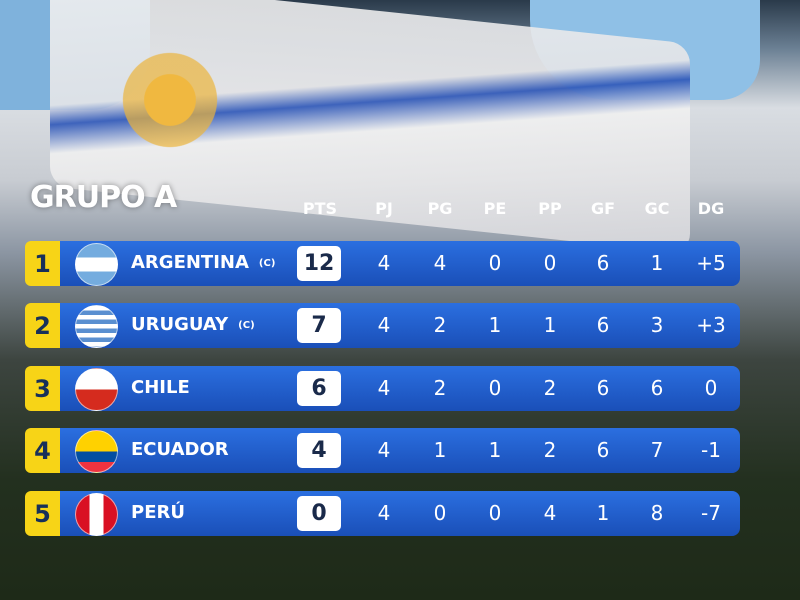 The height and width of the screenshot is (600, 800). Describe the element at coordinates (495, 208) in the screenshot. I see `column-header-pe: PE` at that location.